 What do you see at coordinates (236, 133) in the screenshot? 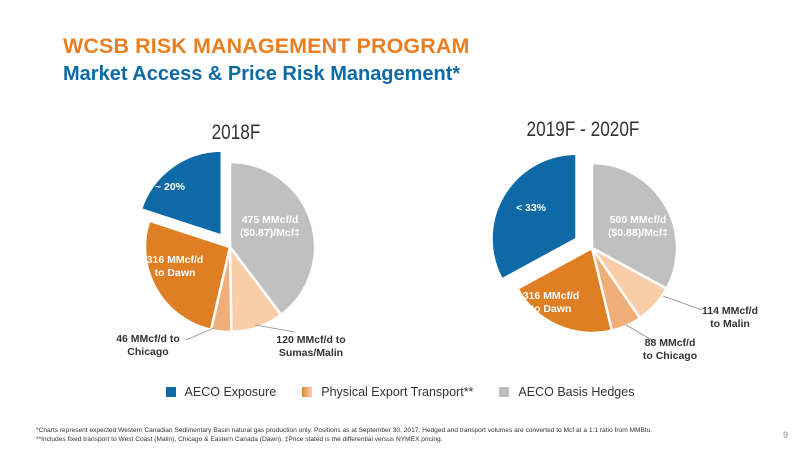
I see `chart-title: 2018F` at bounding box center [236, 133].